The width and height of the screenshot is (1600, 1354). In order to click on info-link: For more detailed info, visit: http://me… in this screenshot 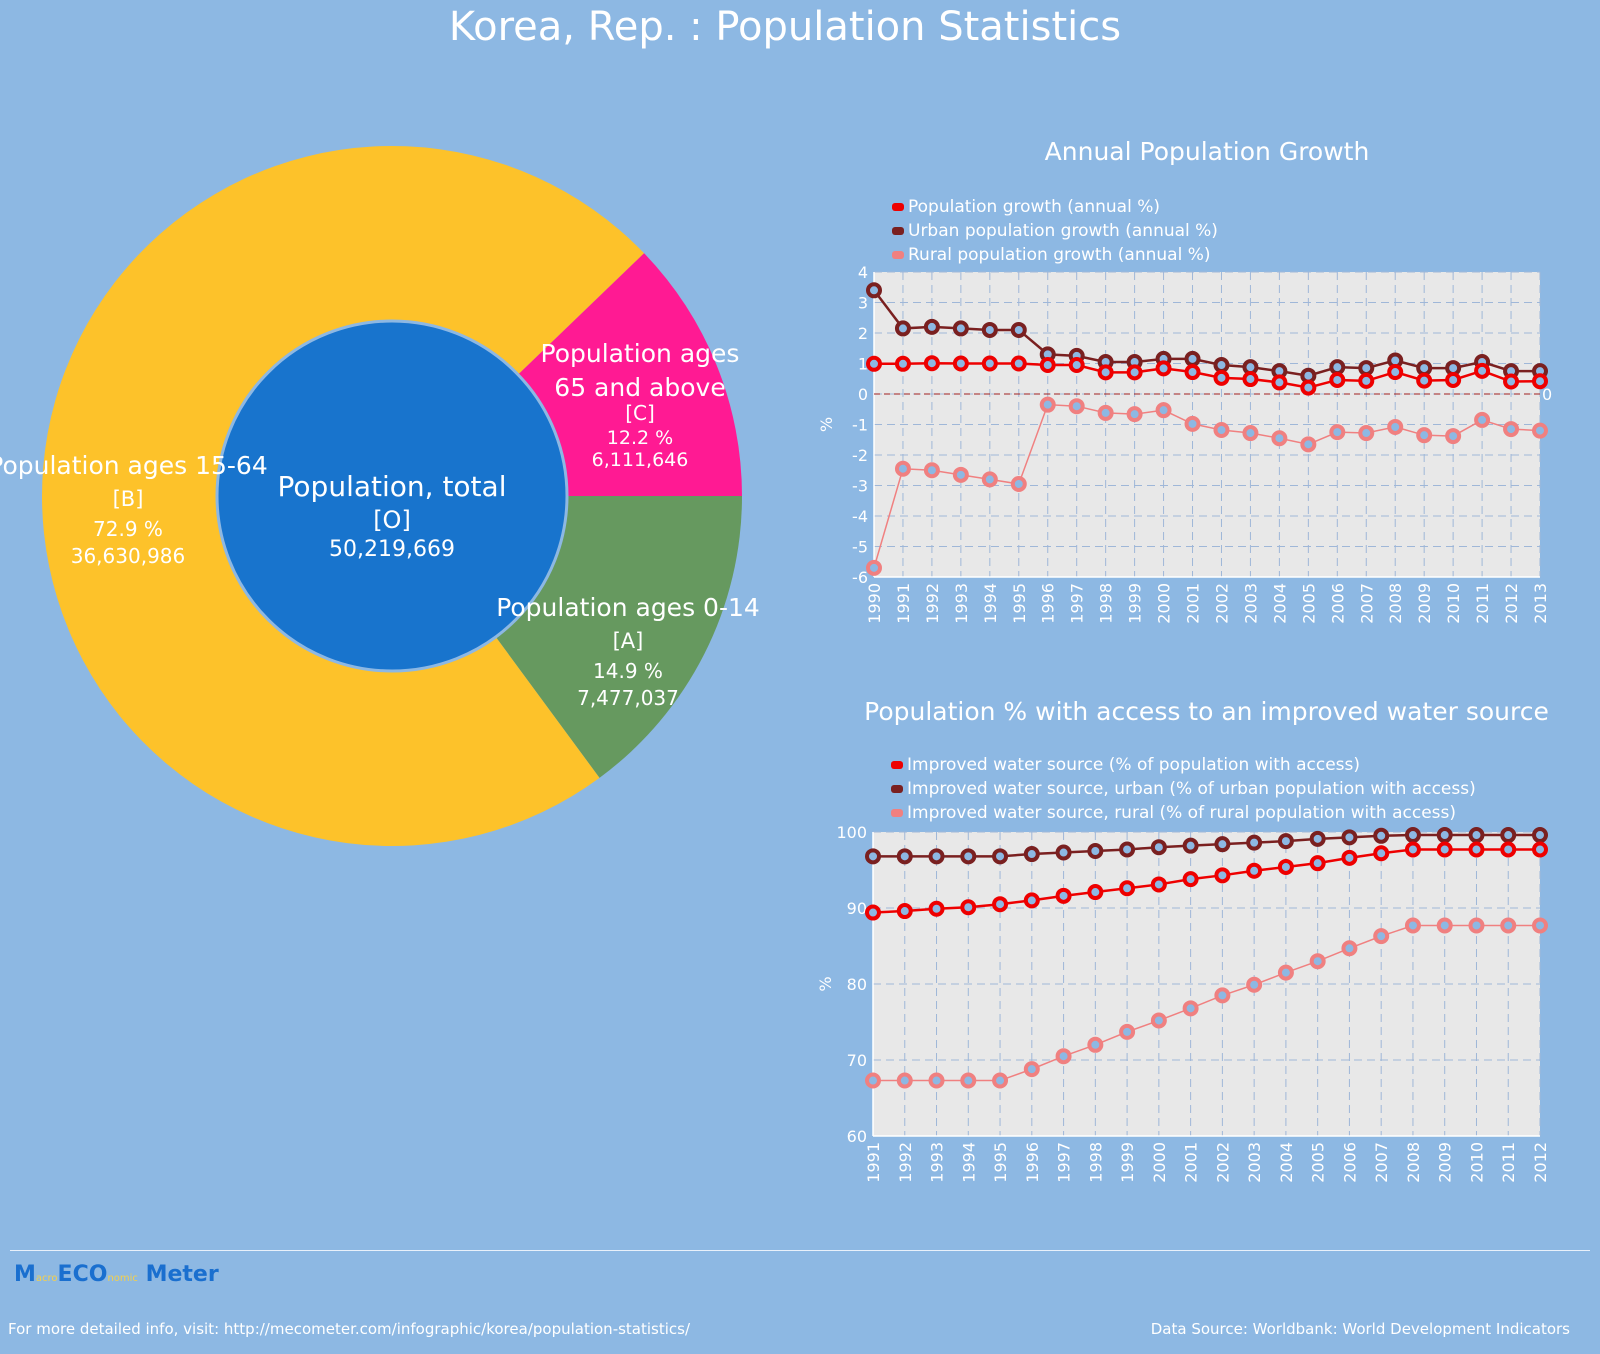, I will do `click(349, 1329)`.